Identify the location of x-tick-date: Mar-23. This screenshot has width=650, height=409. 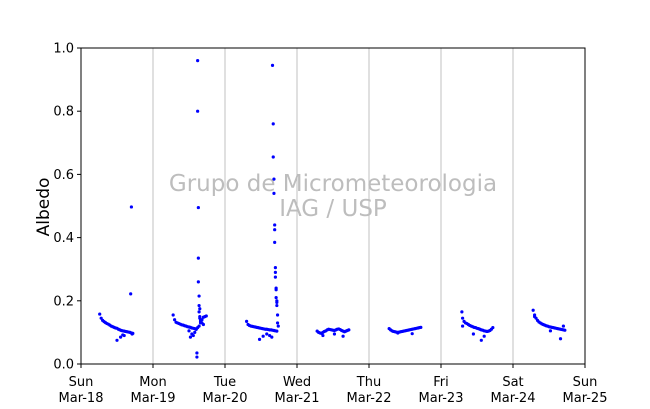
(441, 398).